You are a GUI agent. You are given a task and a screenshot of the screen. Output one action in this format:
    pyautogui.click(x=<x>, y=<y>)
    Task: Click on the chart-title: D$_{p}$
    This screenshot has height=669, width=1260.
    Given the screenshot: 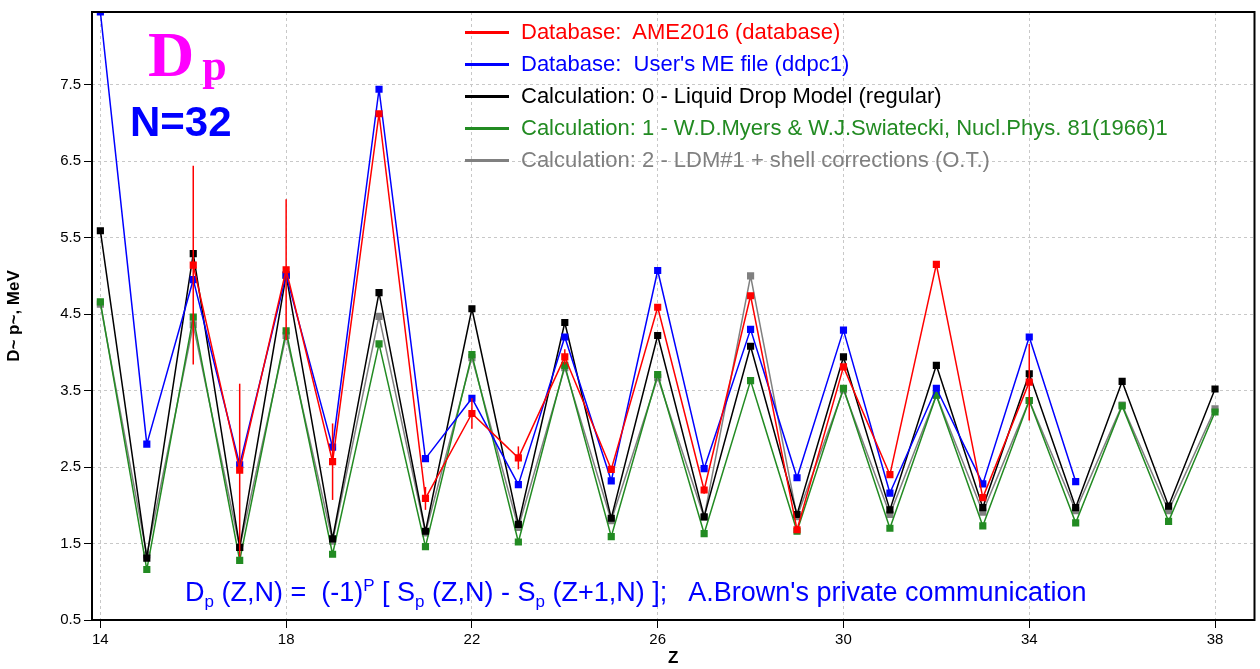 What is the action you would take?
    pyautogui.click(x=187, y=55)
    